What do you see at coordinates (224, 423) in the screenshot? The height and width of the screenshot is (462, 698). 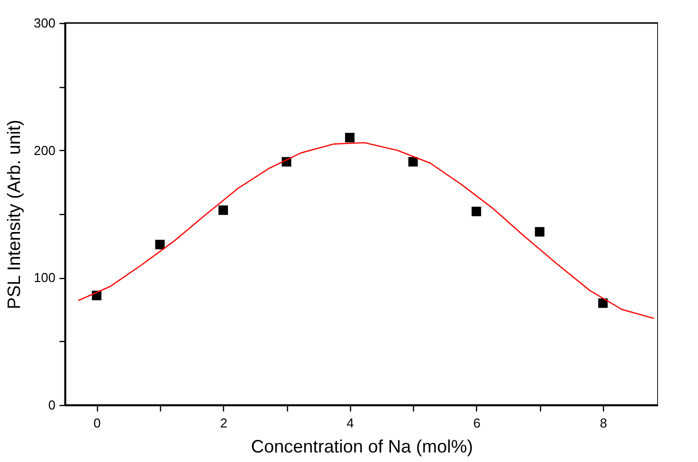 I see `x-tick-label: 2` at bounding box center [224, 423].